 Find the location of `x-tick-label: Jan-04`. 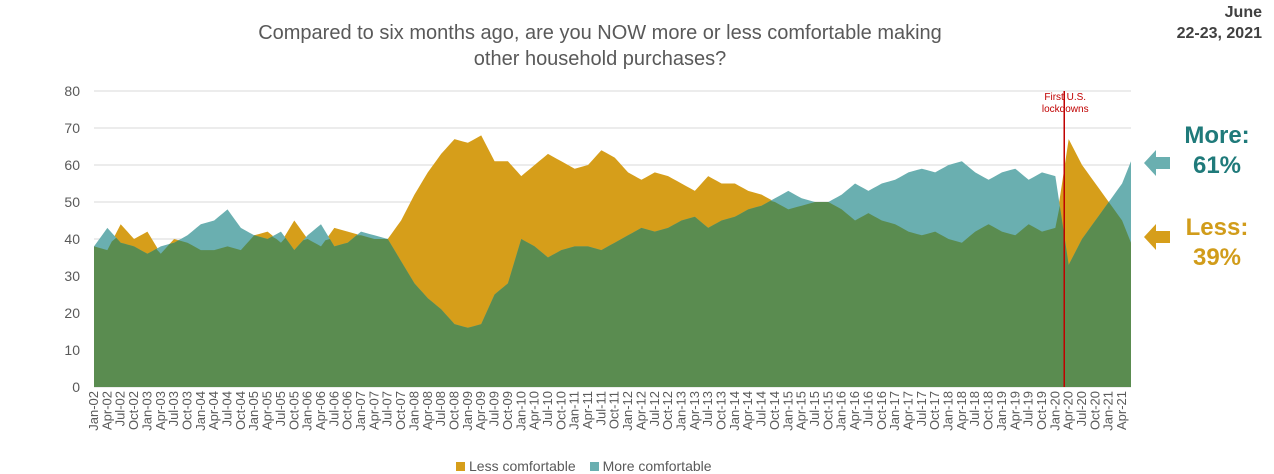

x-tick-label: Jan-04 is located at coordinates (200, 411).